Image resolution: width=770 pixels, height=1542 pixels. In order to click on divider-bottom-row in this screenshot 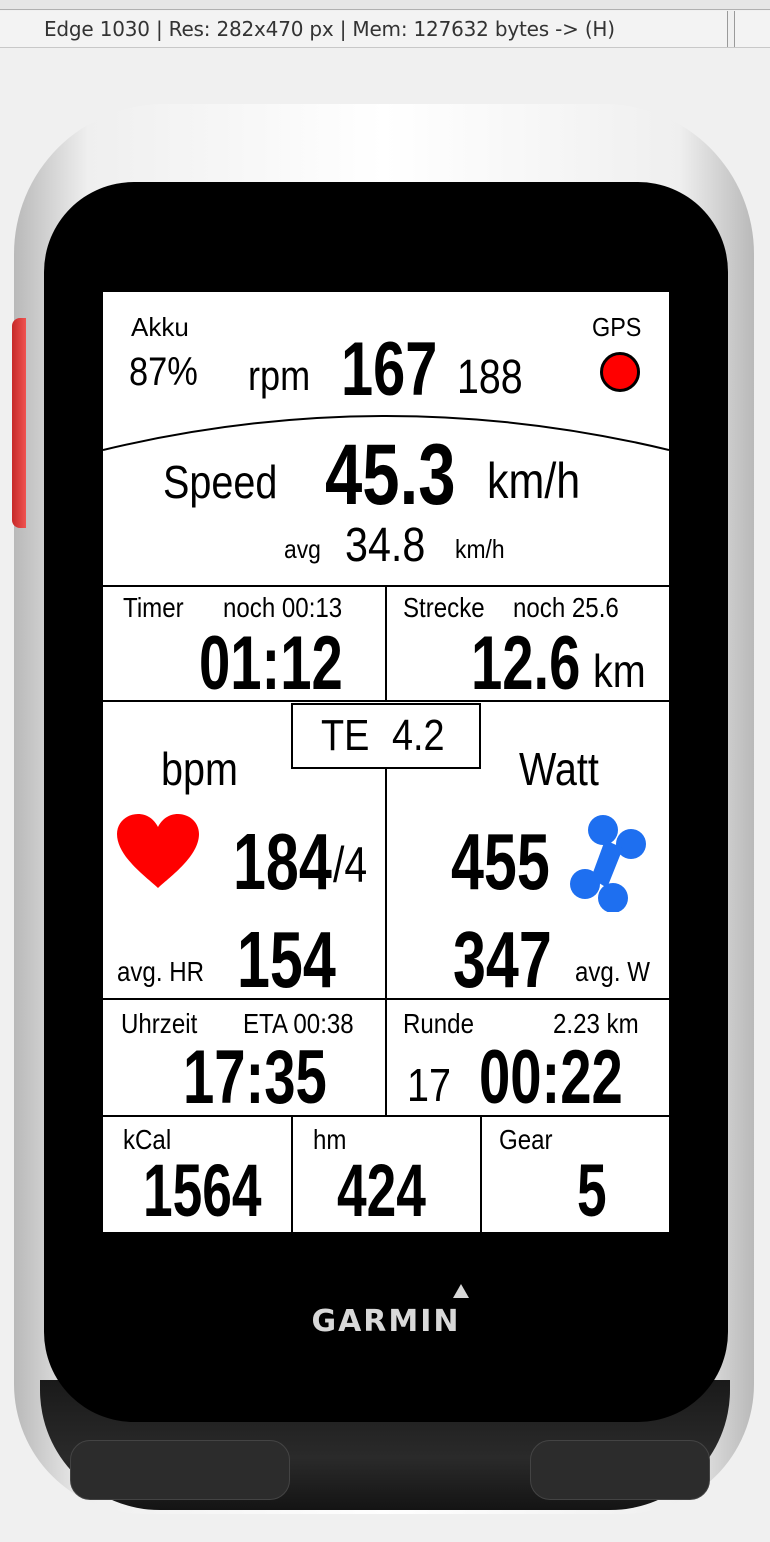, I will do `click(386, 1116)`.